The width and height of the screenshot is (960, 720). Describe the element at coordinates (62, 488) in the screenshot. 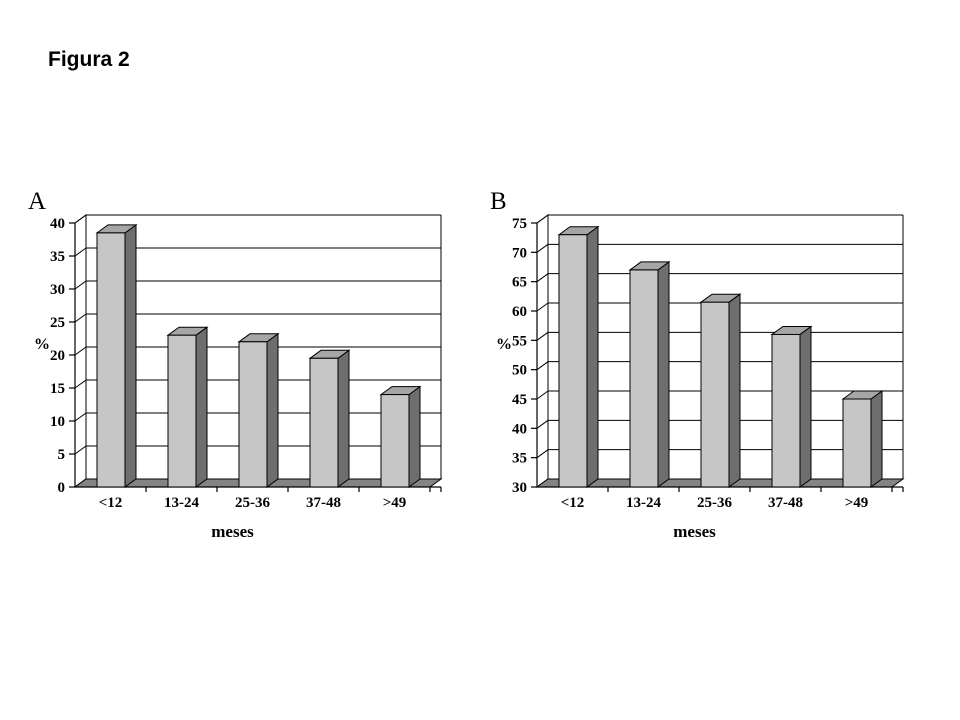

I see `y-tick-label: 0` at that location.